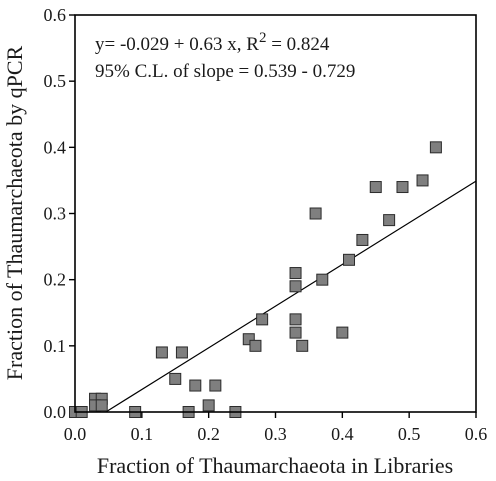  What do you see at coordinates (275, 465) in the screenshot?
I see `x-axis-title: Fraction of Thaumarchaeota in Libraries` at bounding box center [275, 465].